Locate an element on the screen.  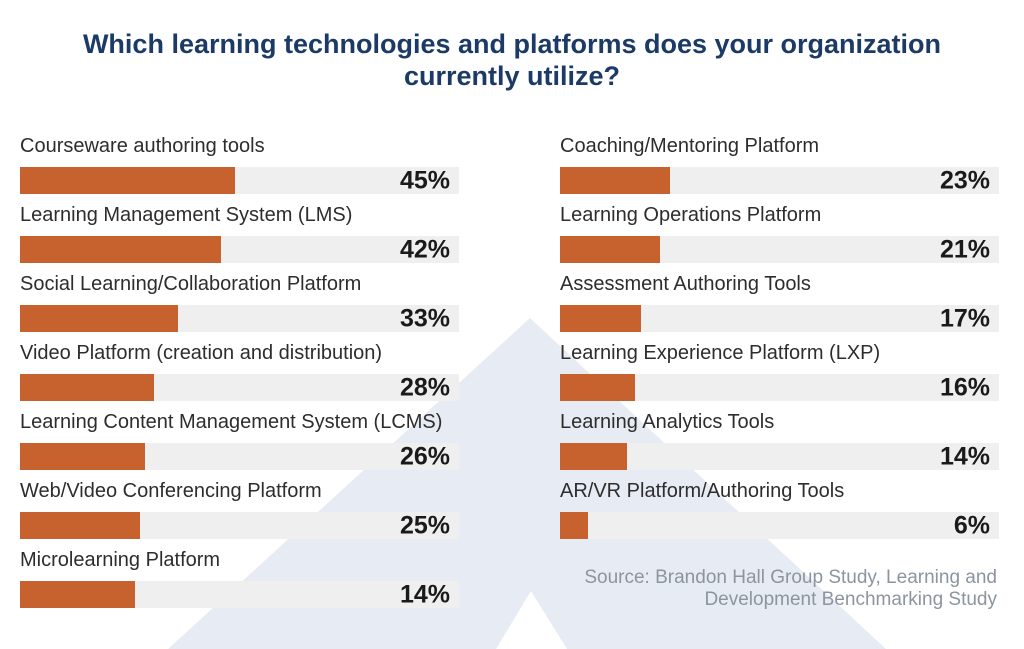
bar-value: 26% is located at coordinates (424, 456).